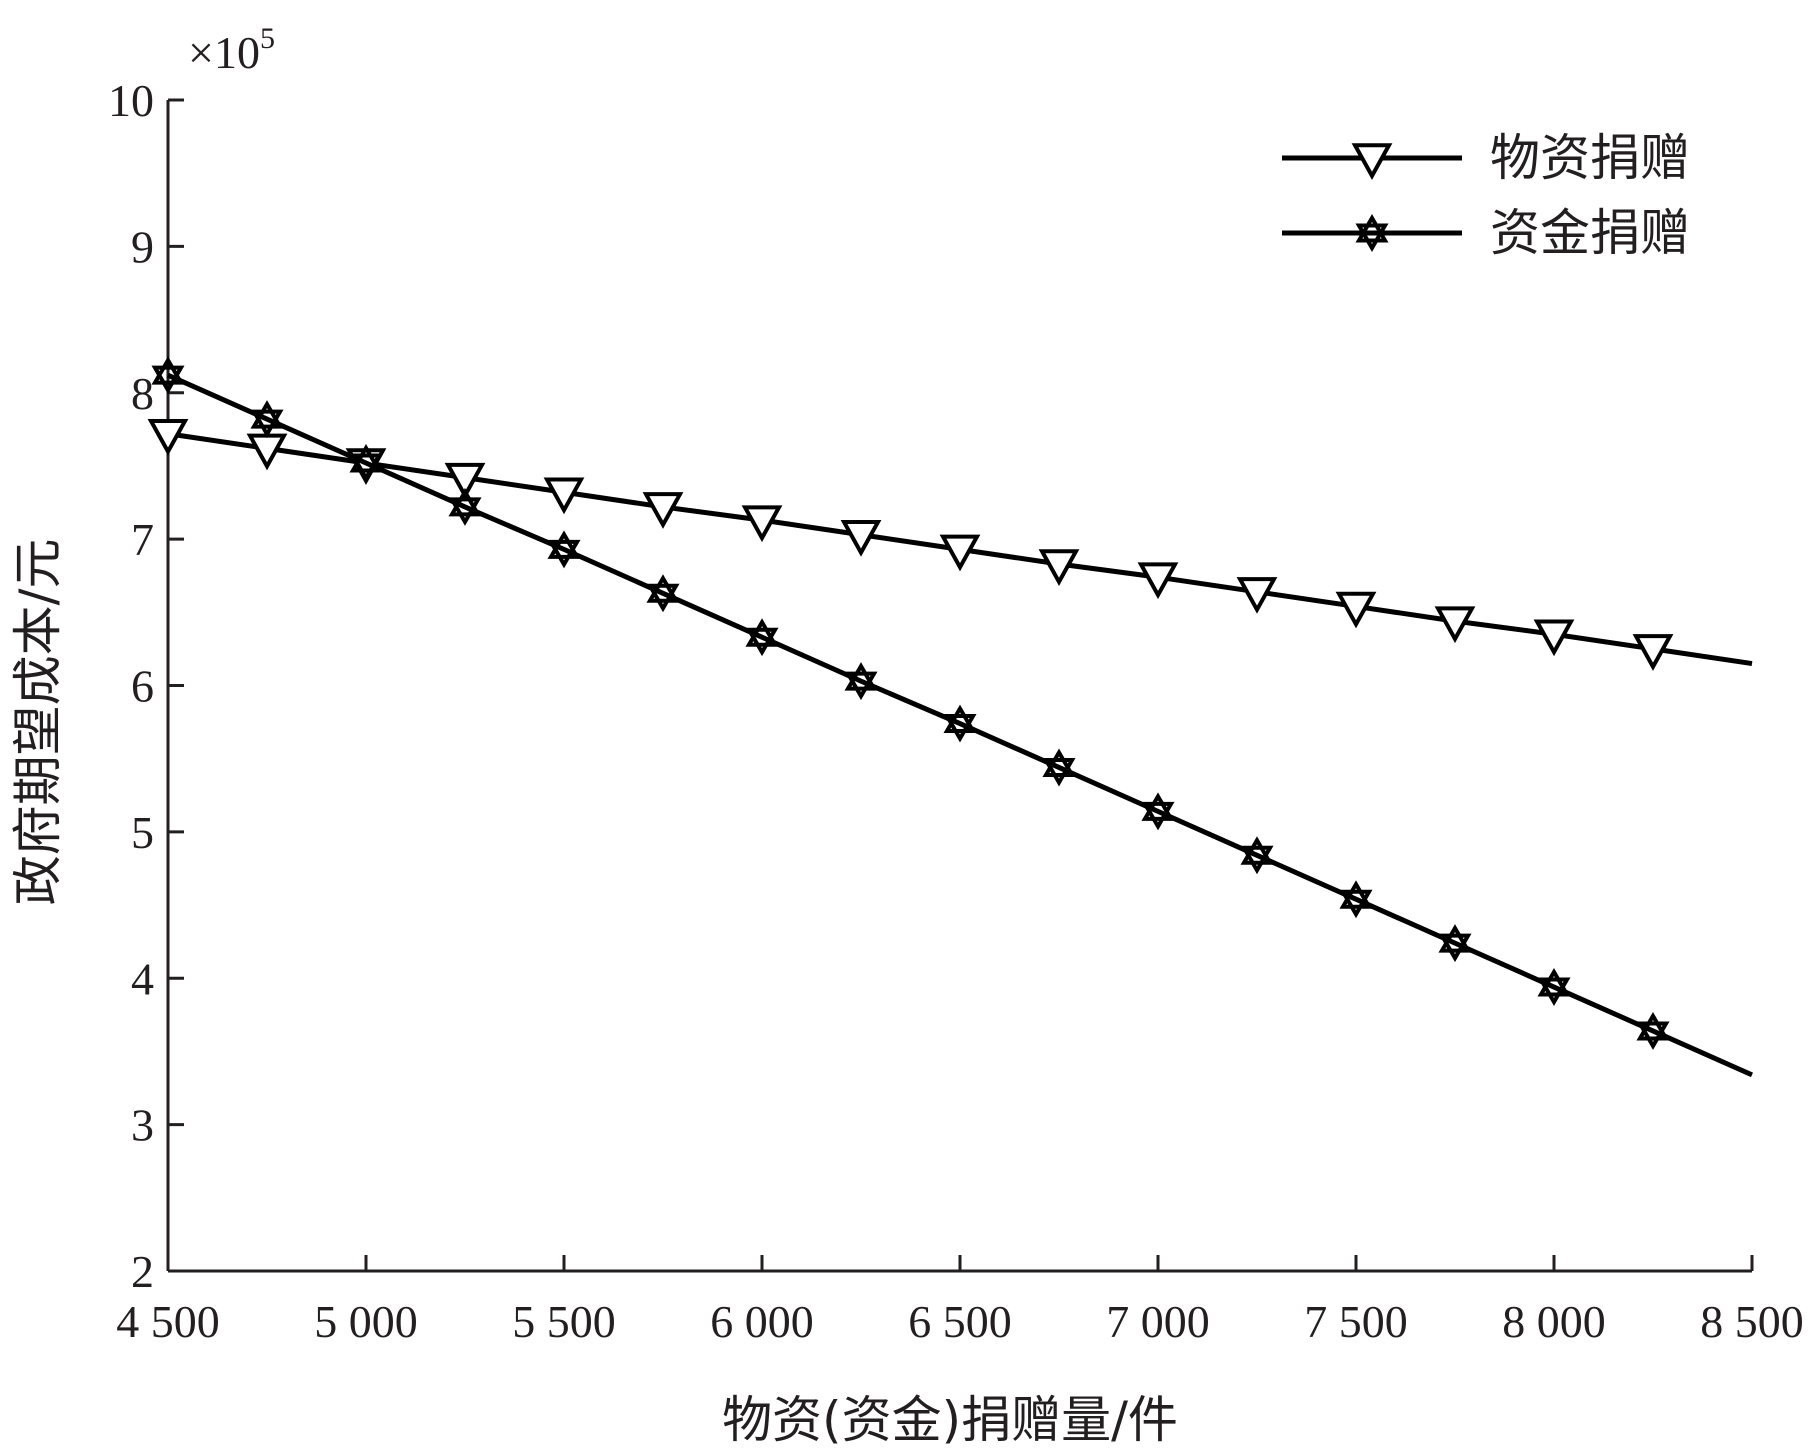 The image size is (1820, 1455). I want to click on x-tick-label: 5 000, so click(366, 1321).